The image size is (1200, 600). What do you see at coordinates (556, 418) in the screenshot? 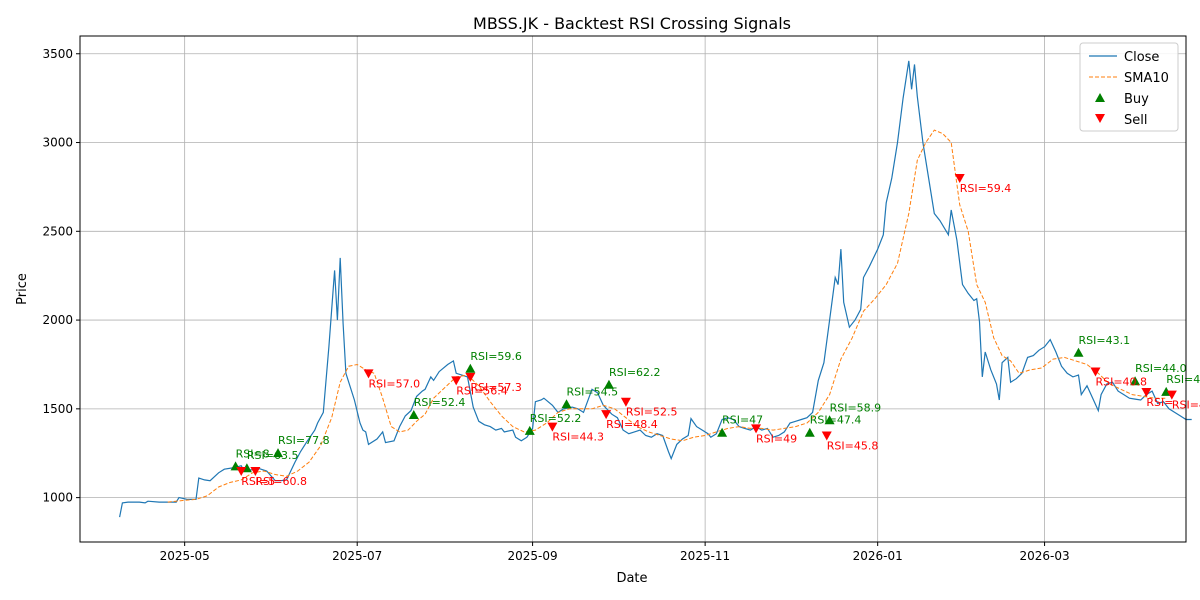
I see `buy-annotation: RSI=52.2` at bounding box center [556, 418].